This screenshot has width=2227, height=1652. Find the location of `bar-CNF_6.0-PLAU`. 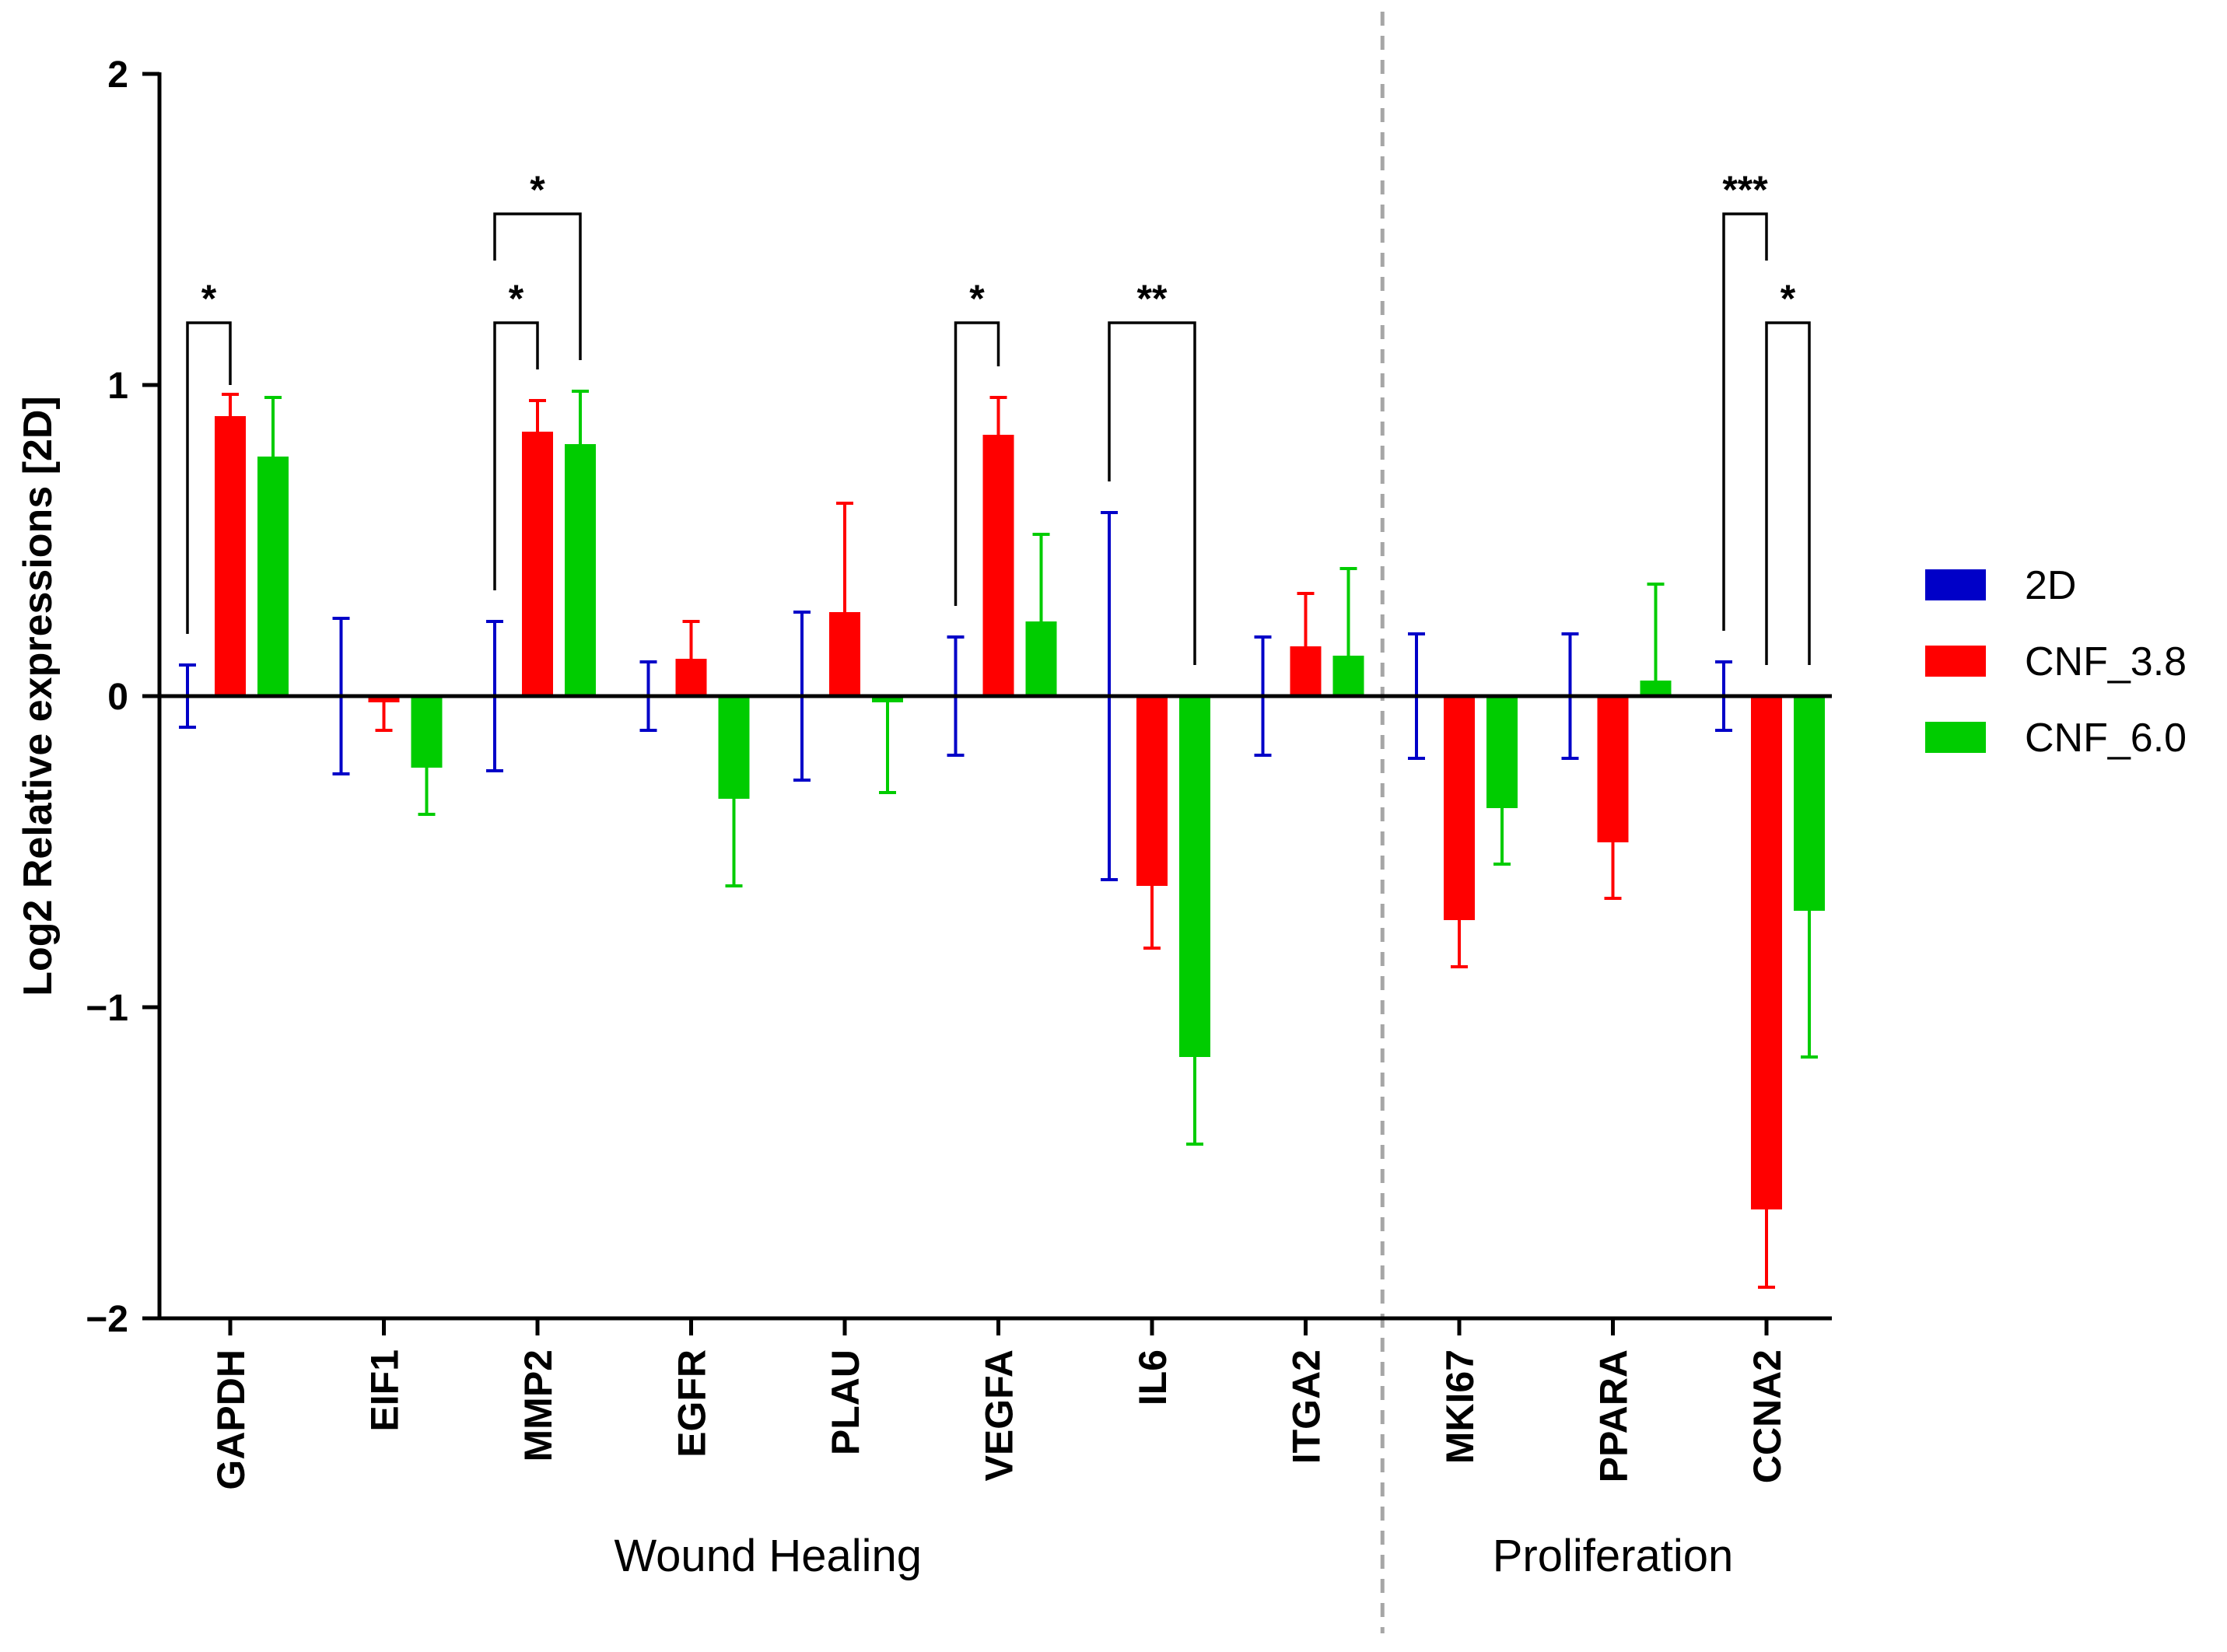

bar-CNF_6.0-PLAU is located at coordinates (887, 699).